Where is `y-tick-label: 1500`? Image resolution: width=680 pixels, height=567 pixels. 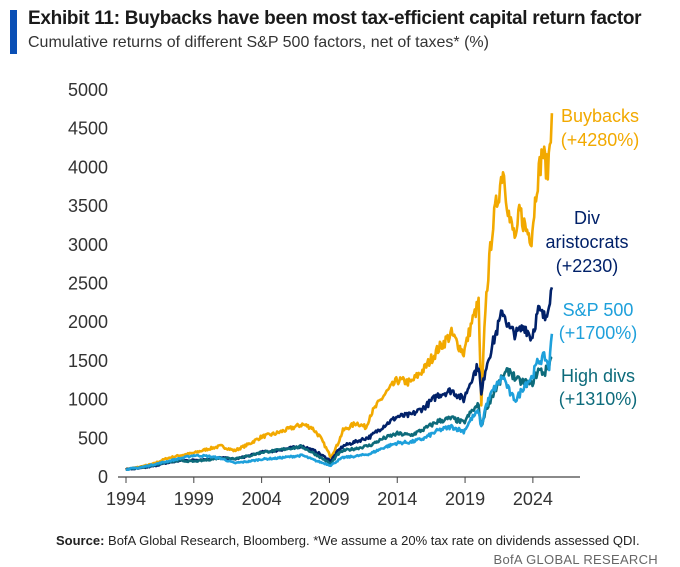 y-tick-label: 1500 is located at coordinates (88, 361).